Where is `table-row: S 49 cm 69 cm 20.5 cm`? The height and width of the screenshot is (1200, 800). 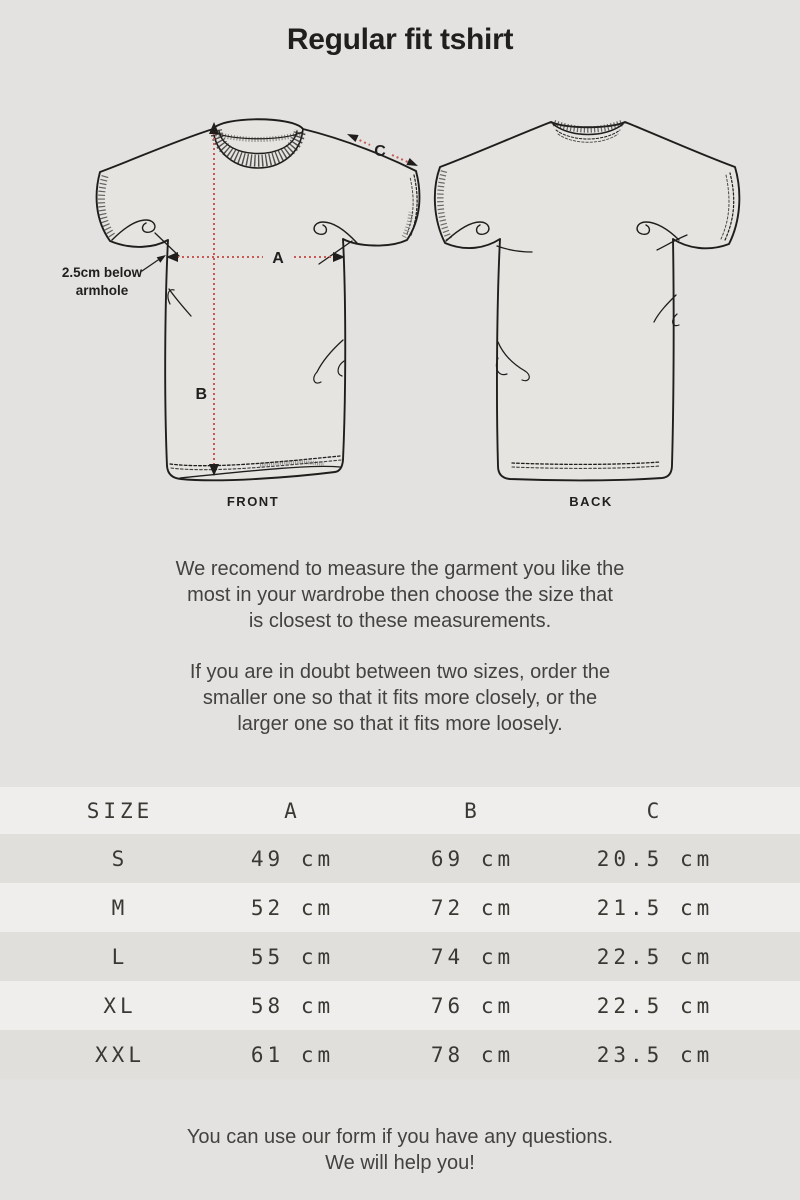
table-row: S 49 cm 69 cm 20.5 cm is located at coordinates (400, 858).